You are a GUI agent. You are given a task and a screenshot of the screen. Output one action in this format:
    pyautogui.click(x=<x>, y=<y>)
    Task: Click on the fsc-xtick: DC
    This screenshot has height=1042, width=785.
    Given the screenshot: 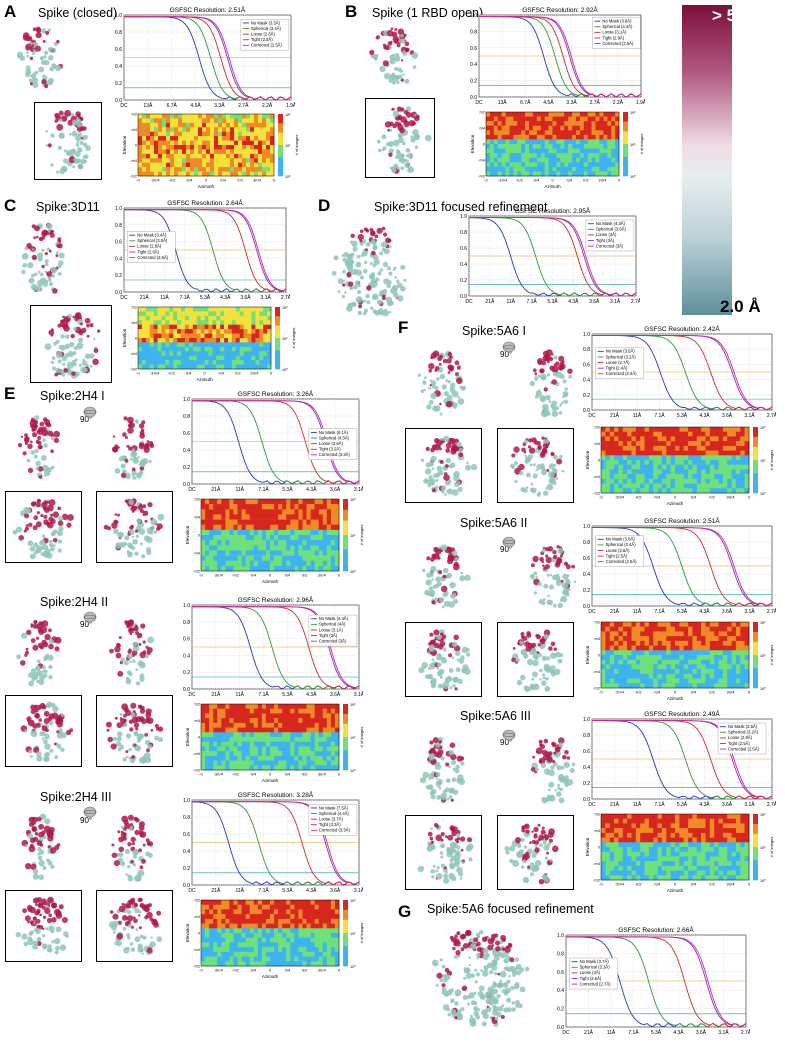 What is the action you would take?
    pyautogui.click(x=479, y=103)
    